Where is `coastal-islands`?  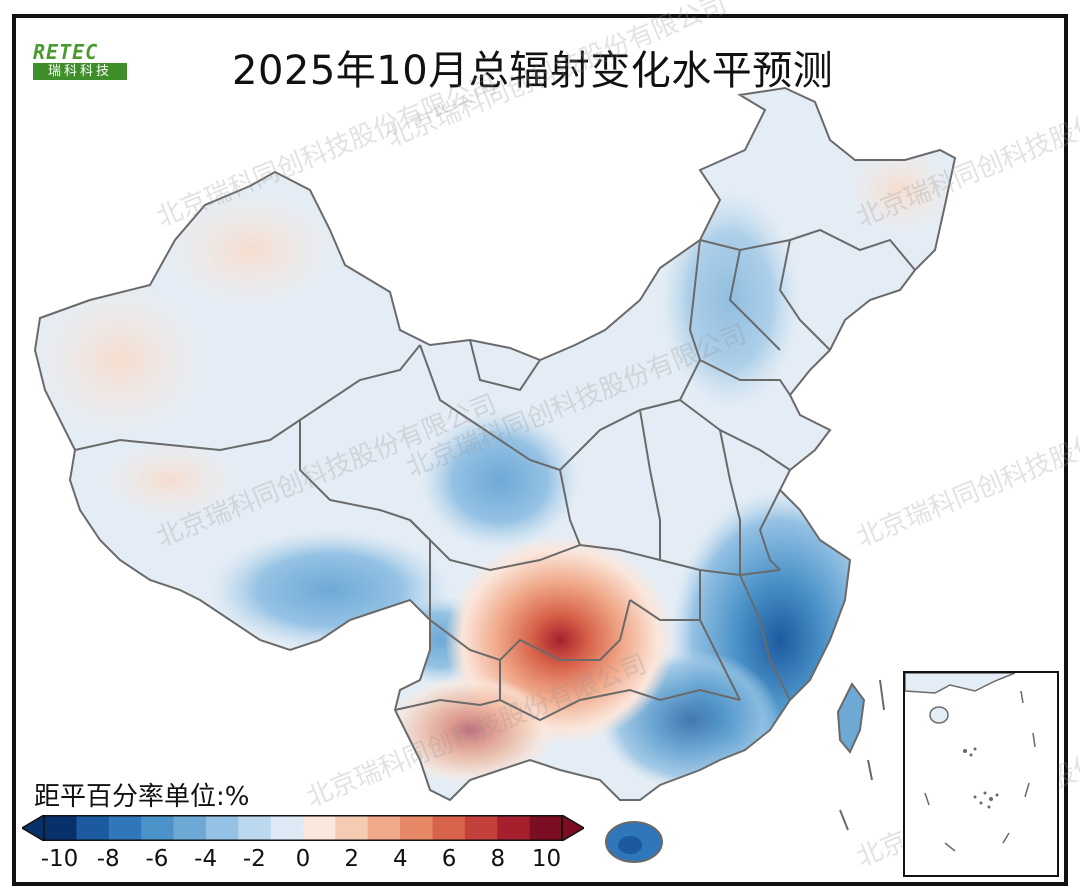
coastal-islands is located at coordinates (862, 755).